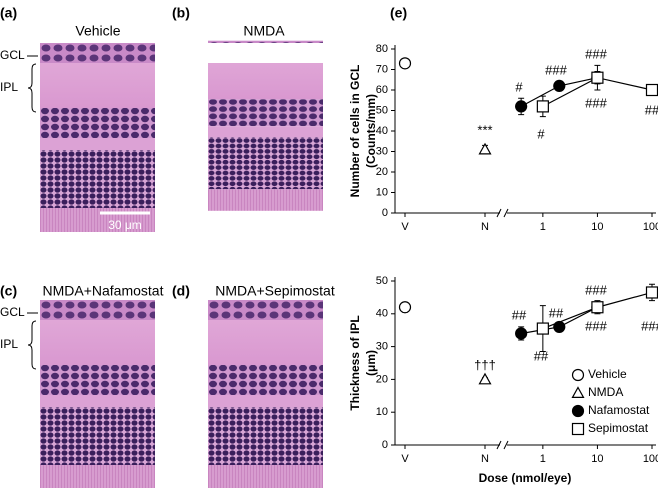  I want to click on panel-title: NMDA+Sepimostat, so click(275, 291).